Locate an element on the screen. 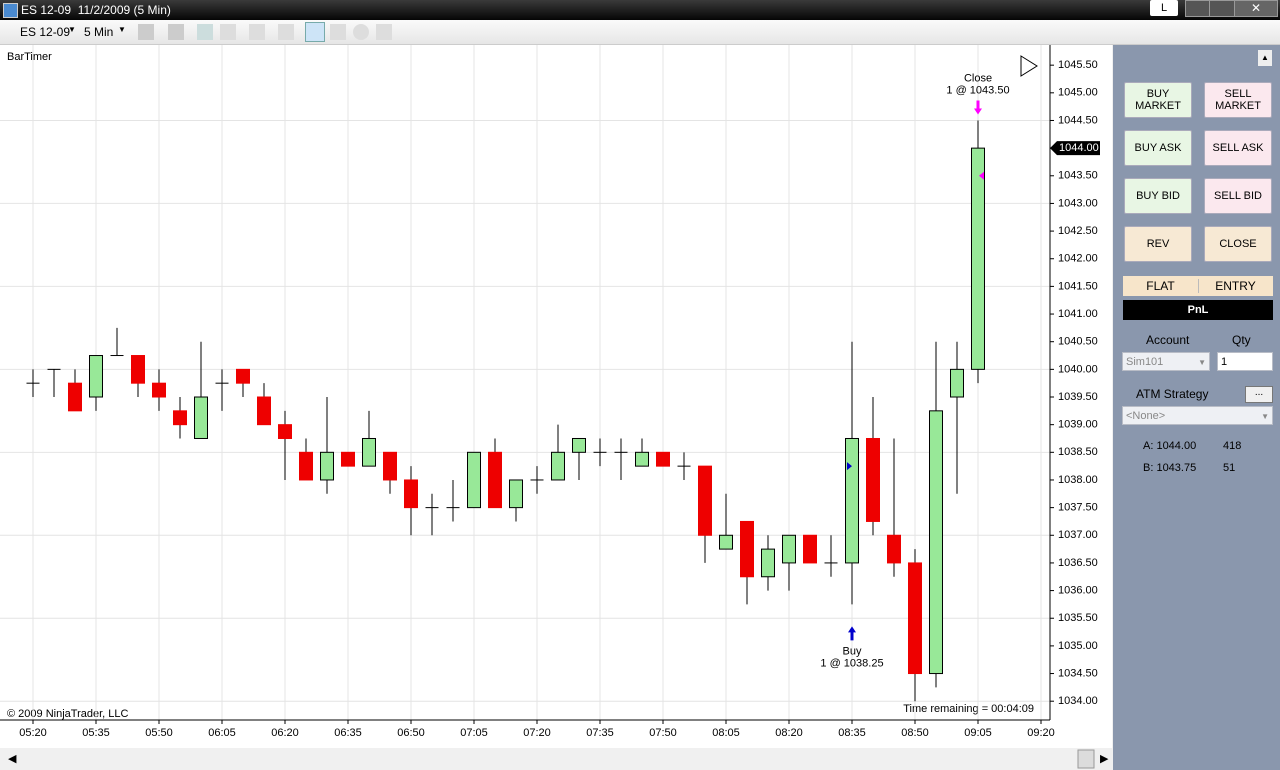  order-button: SELL BID is located at coordinates (1238, 196).